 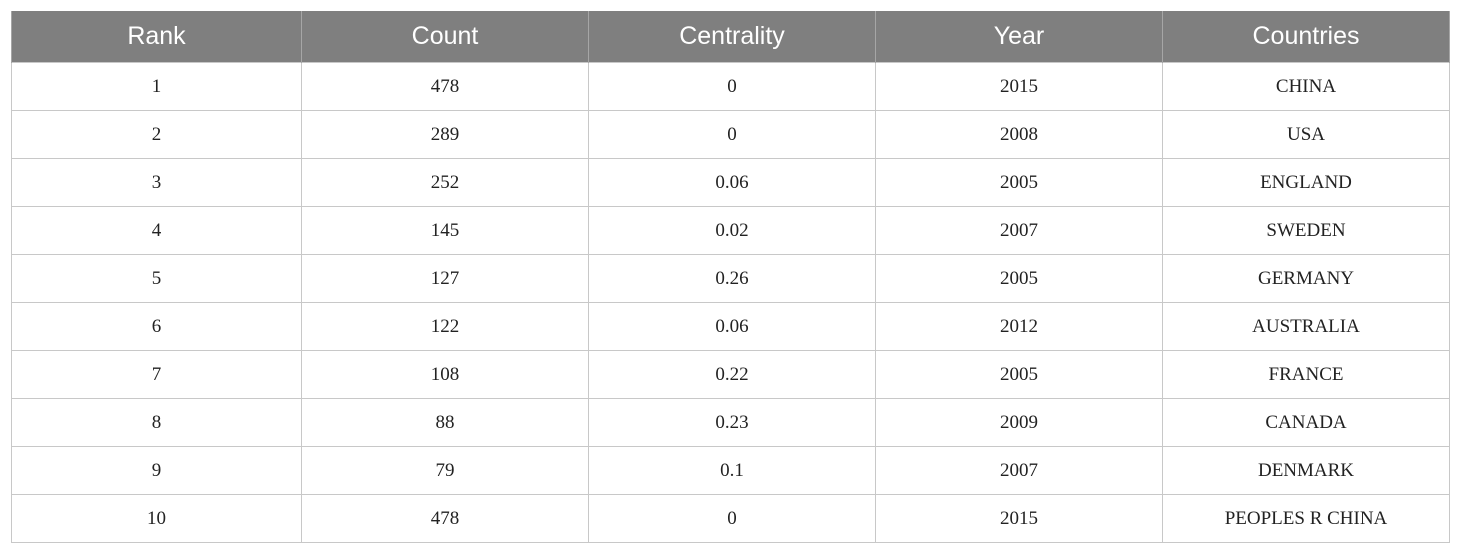 What do you see at coordinates (1306, 37) in the screenshot?
I see `header-countries: Countries` at bounding box center [1306, 37].